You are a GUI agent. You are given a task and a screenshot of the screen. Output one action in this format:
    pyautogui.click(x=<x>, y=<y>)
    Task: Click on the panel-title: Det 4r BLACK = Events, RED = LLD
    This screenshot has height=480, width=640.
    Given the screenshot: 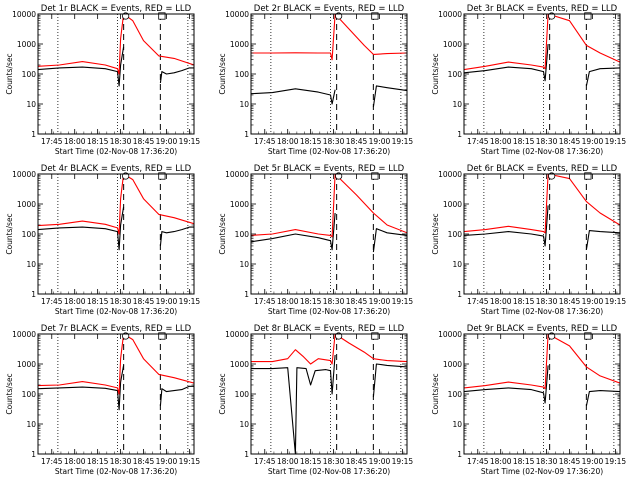 What is the action you would take?
    pyautogui.click(x=116, y=169)
    